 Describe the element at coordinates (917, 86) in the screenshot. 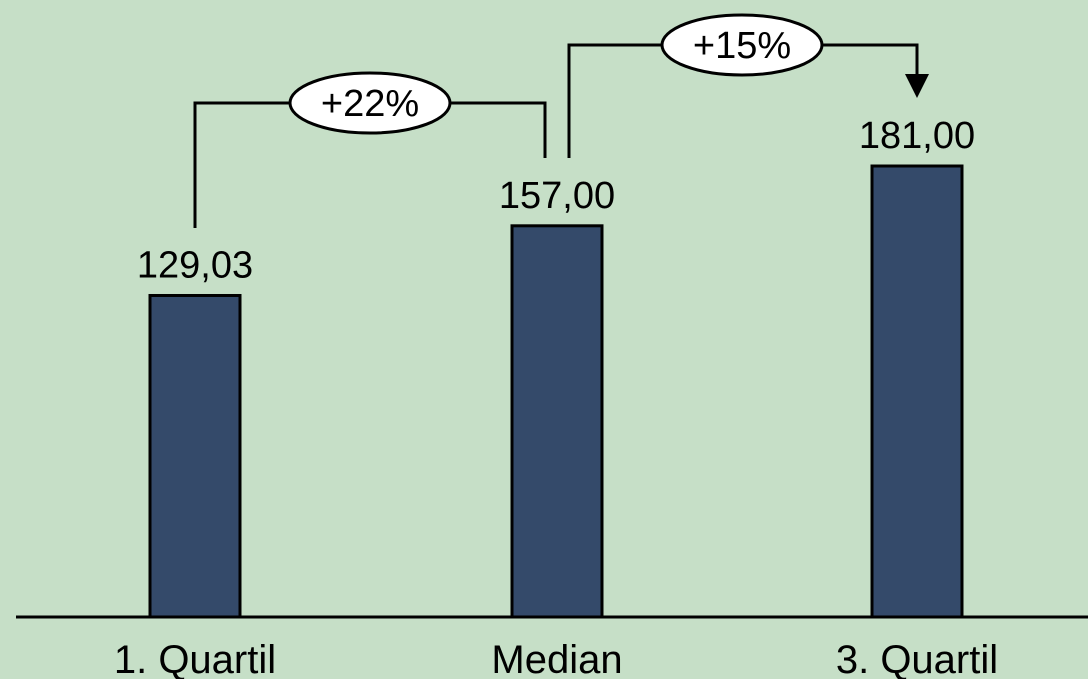

I see `arrowhead-icon` at that location.